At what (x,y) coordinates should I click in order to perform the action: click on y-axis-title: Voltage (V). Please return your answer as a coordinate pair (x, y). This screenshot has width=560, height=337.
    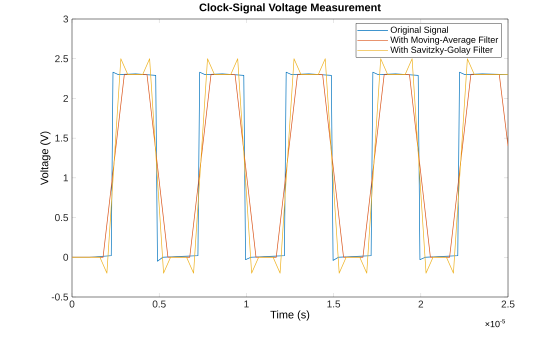
    Looking at the image, I should click on (45, 159).